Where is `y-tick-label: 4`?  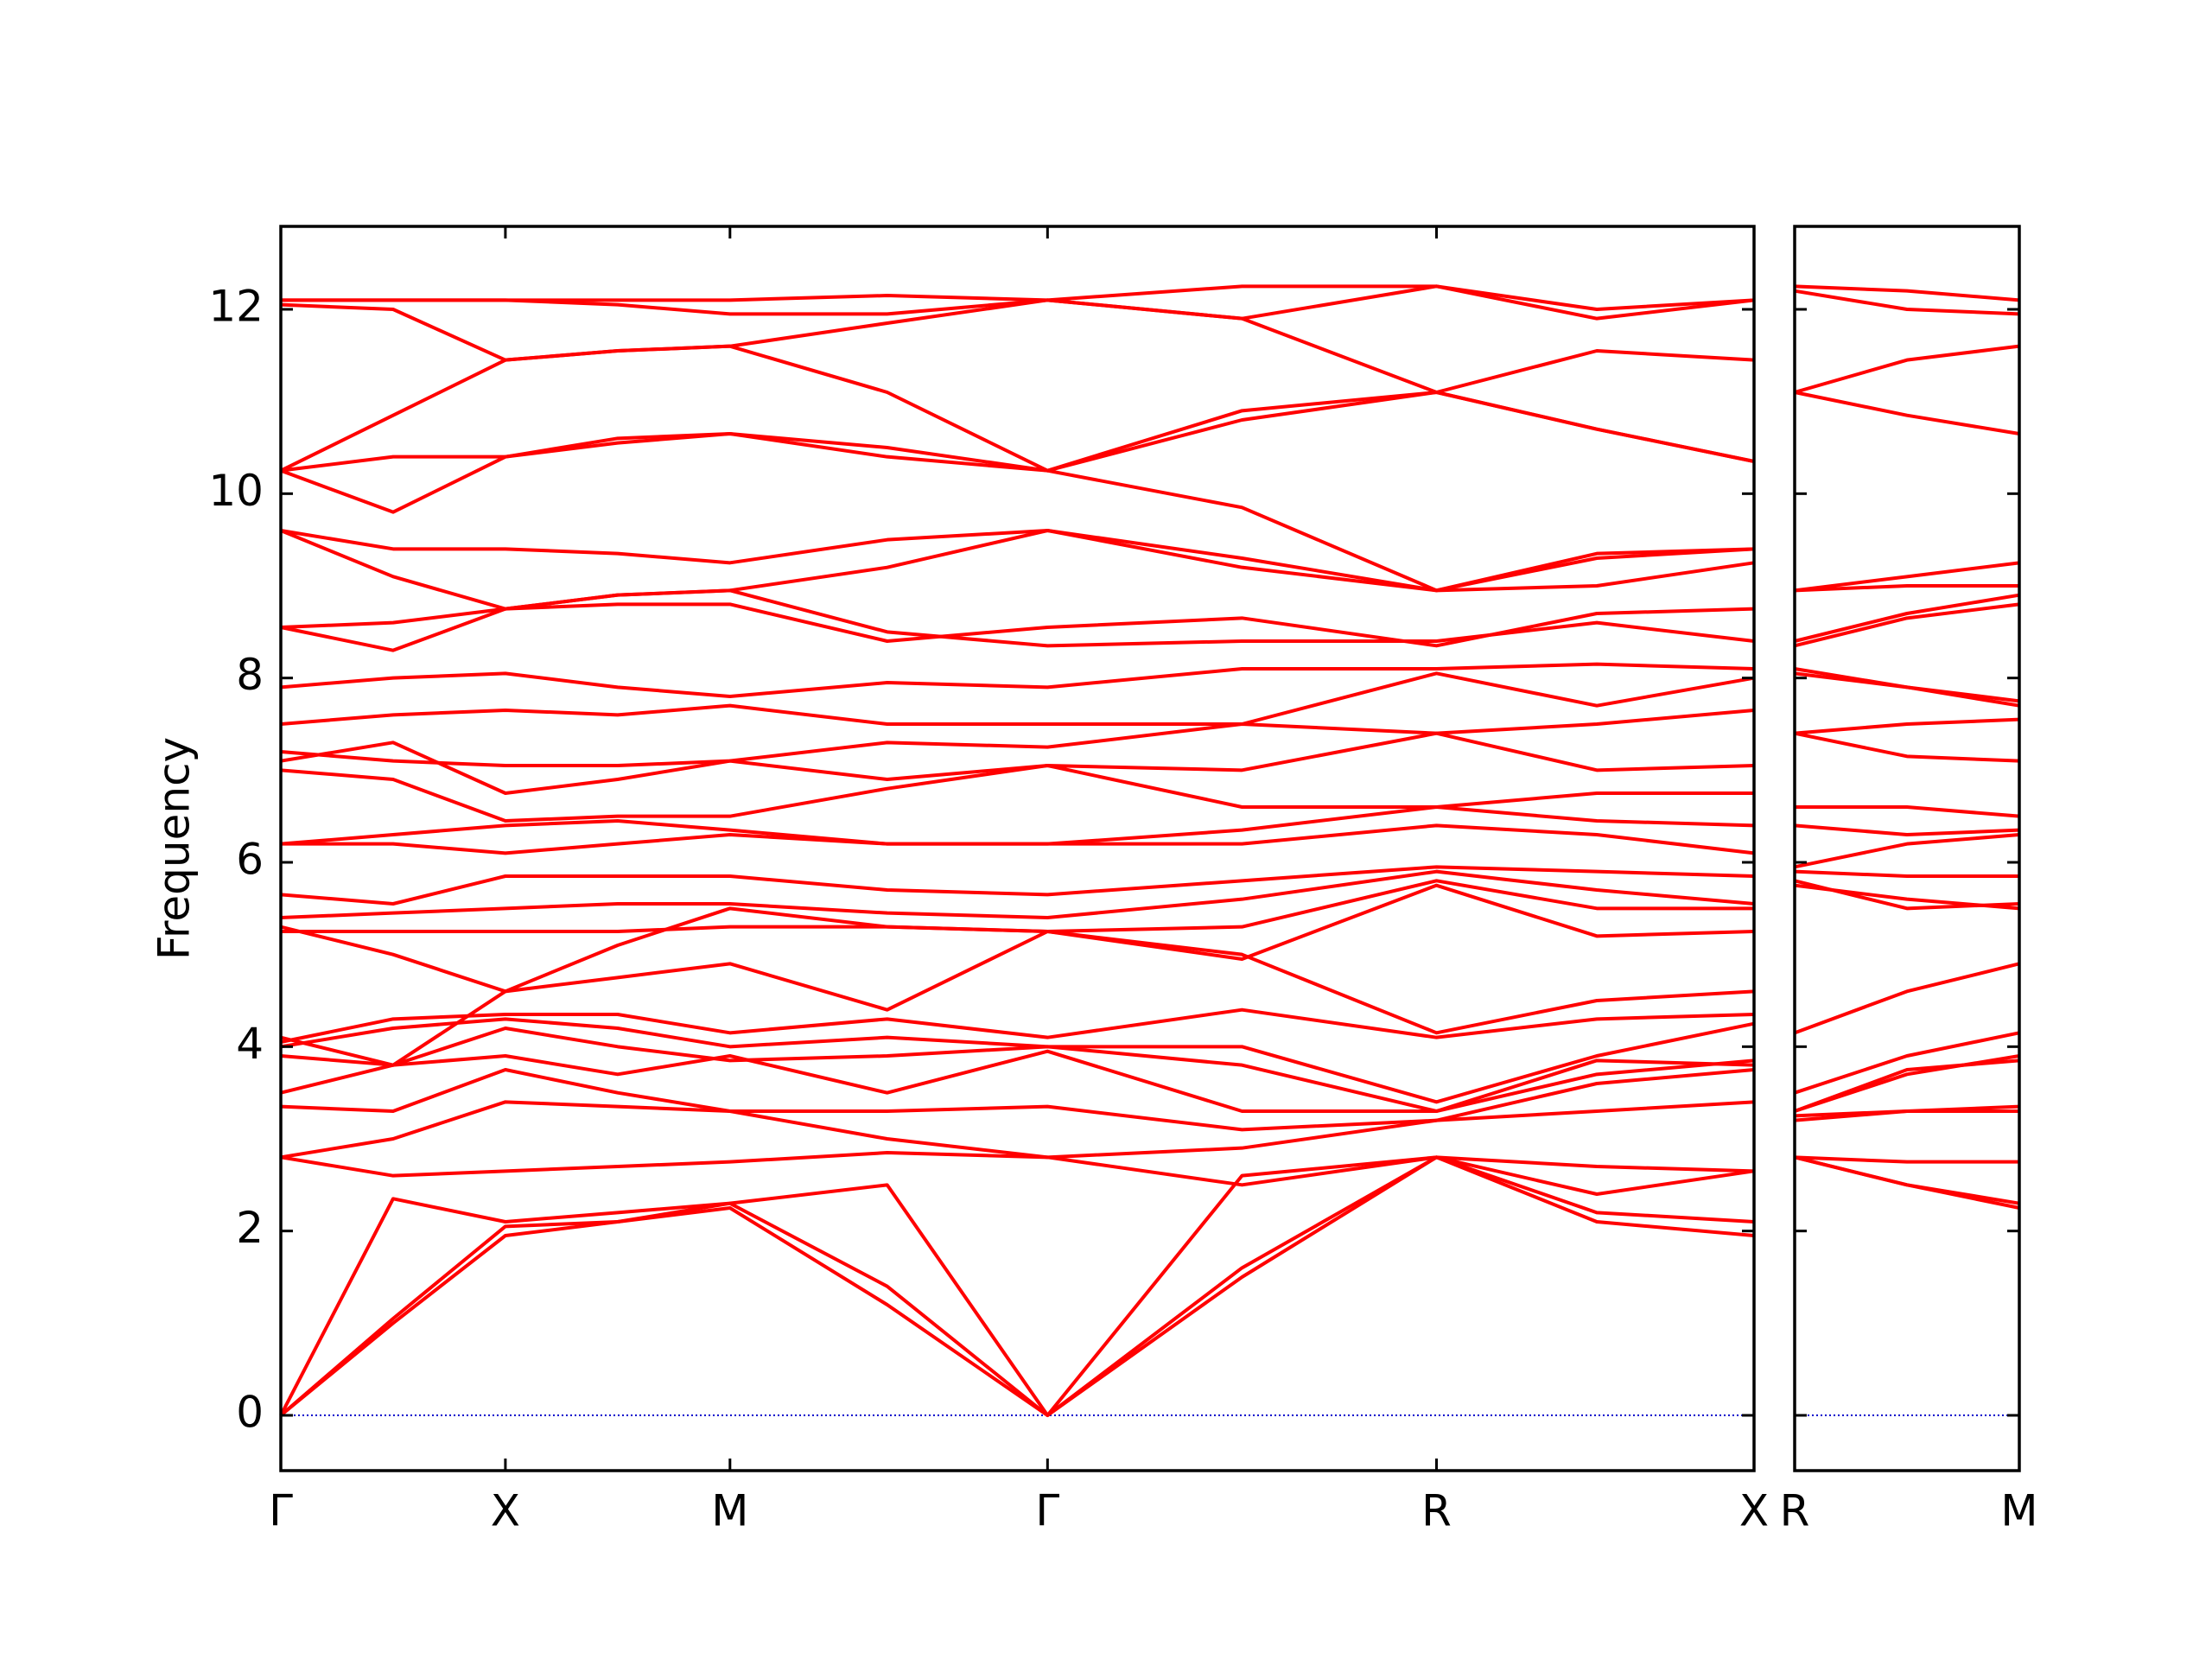 y-tick-label: 4 is located at coordinates (250, 1044).